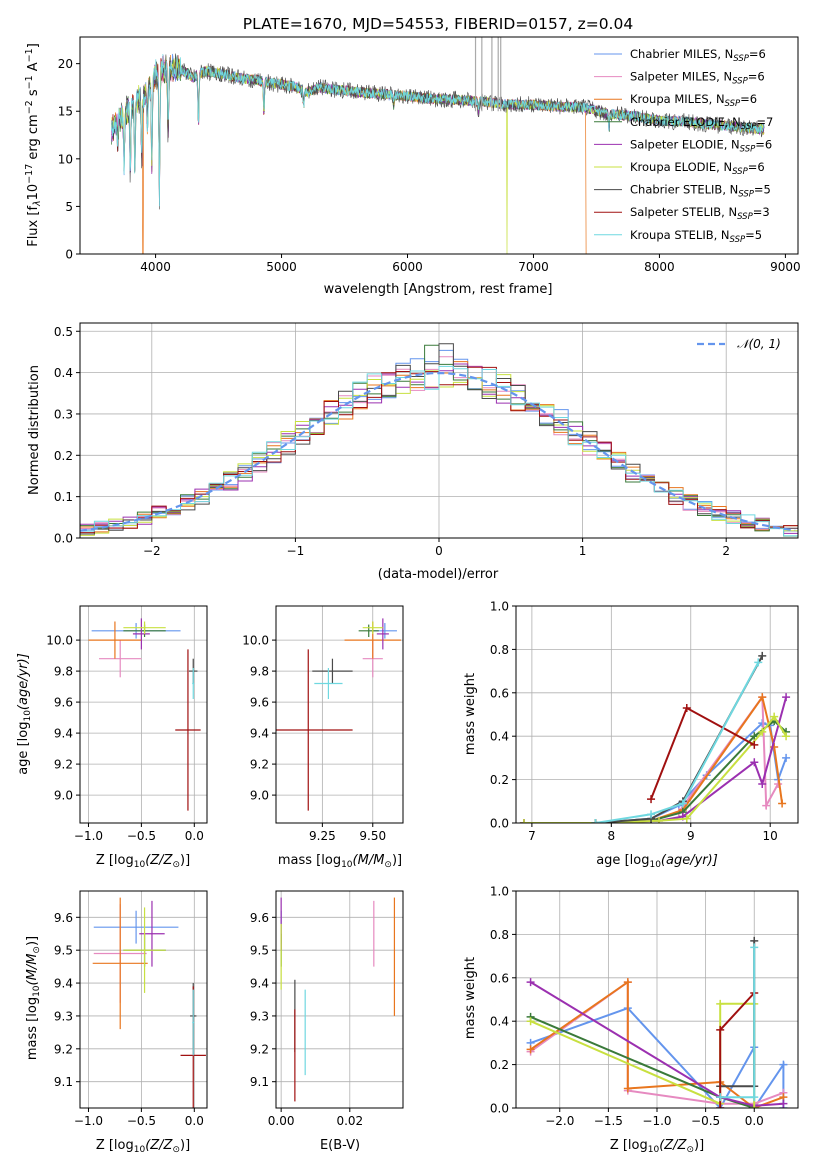 This screenshot has width=819, height=1170. Describe the element at coordinates (69, 255) in the screenshot. I see `spectrum-ytick-label: 0` at that location.